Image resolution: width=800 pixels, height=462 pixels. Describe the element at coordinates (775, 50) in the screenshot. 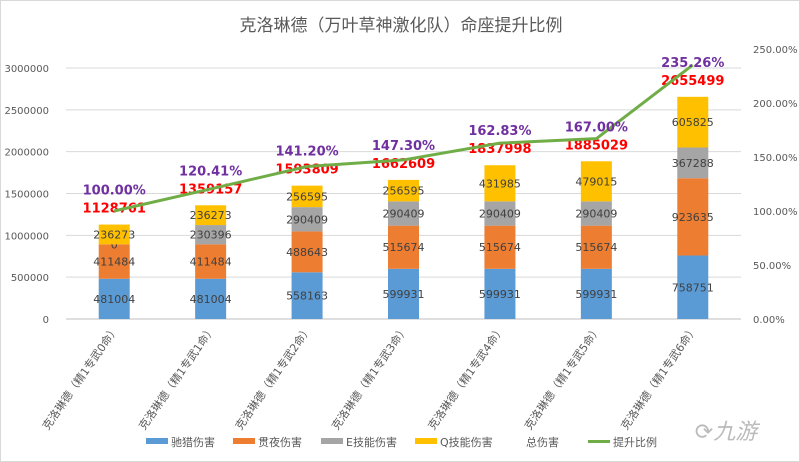

I see `y-right-tick-label: 250.00%` at that location.